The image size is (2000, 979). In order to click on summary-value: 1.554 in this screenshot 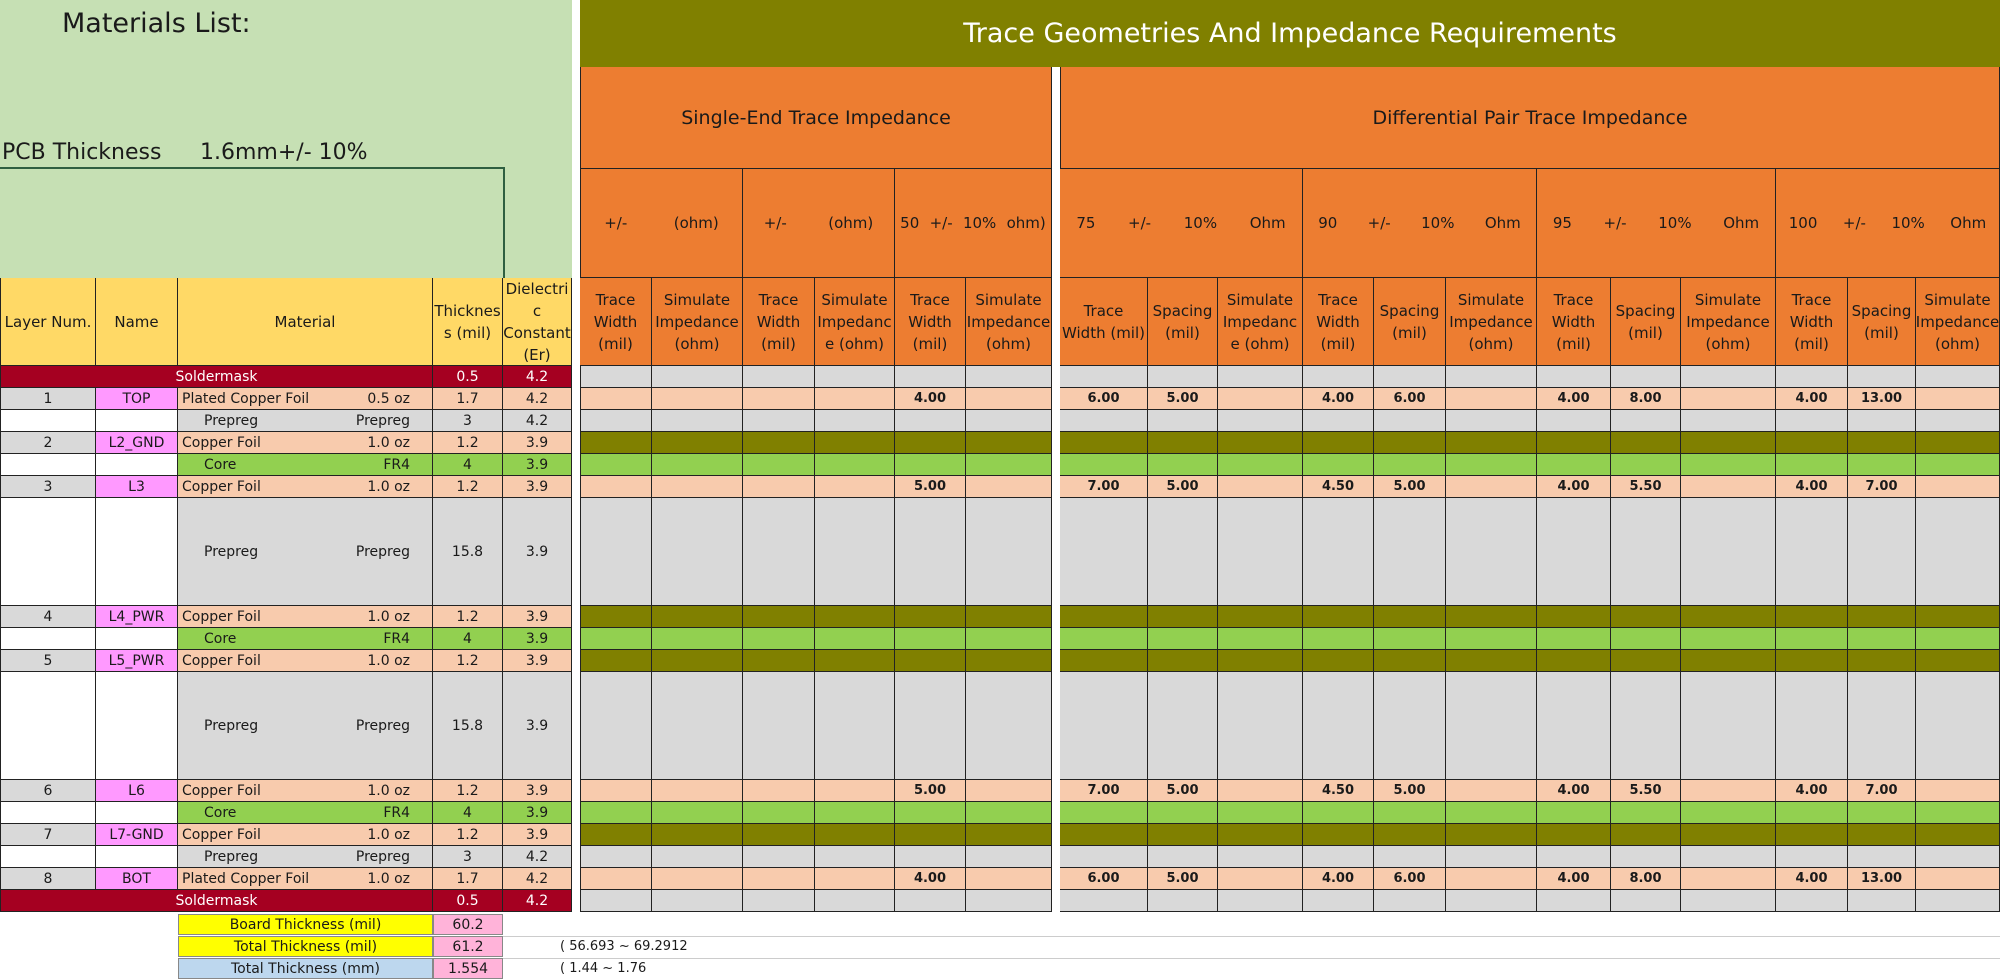, I will do `click(468, 968)`.